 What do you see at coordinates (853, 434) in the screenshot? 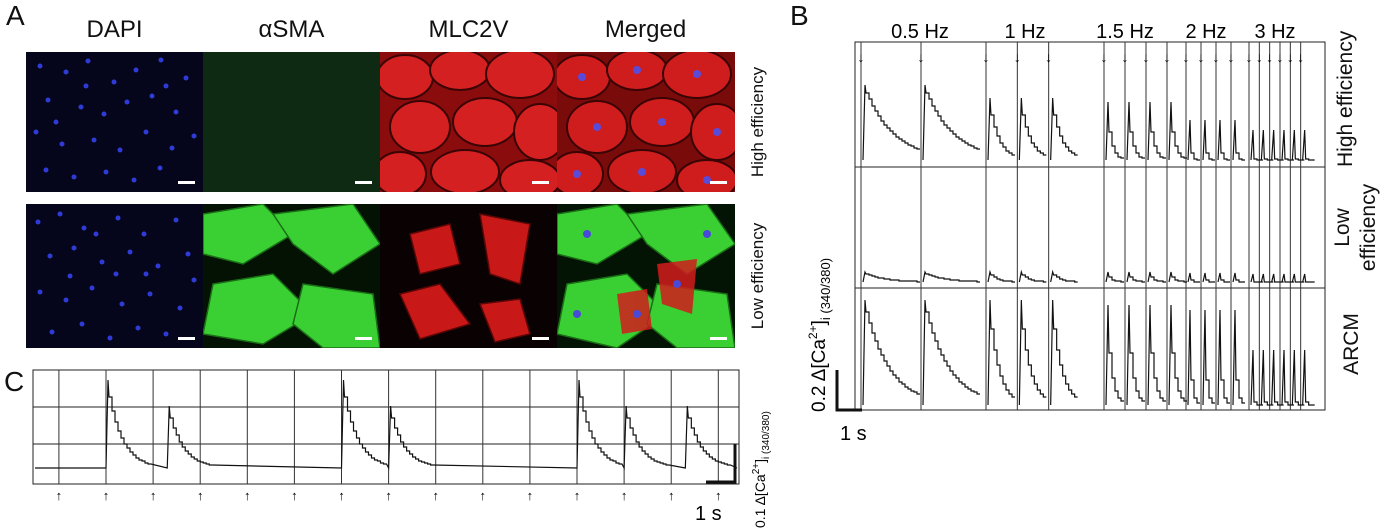
I see `scale-bar-time-label-b: 1 s` at bounding box center [853, 434].